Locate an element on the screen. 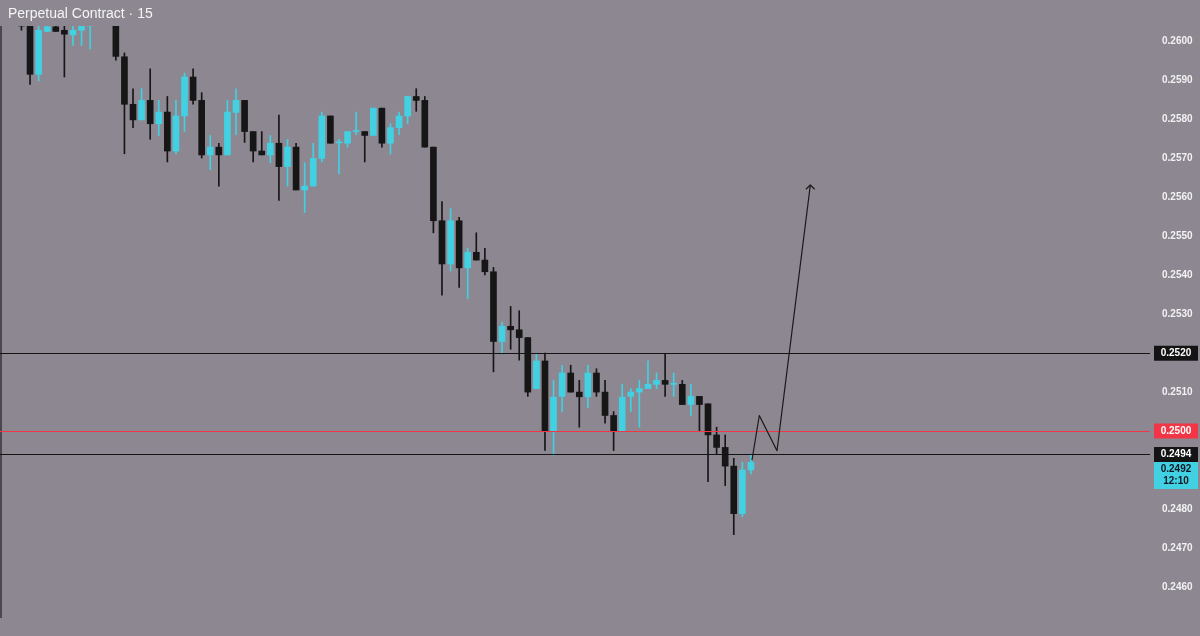 This screenshot has width=1200, height=636. y-tick-label: 0.2540 is located at coordinates (1178, 275).